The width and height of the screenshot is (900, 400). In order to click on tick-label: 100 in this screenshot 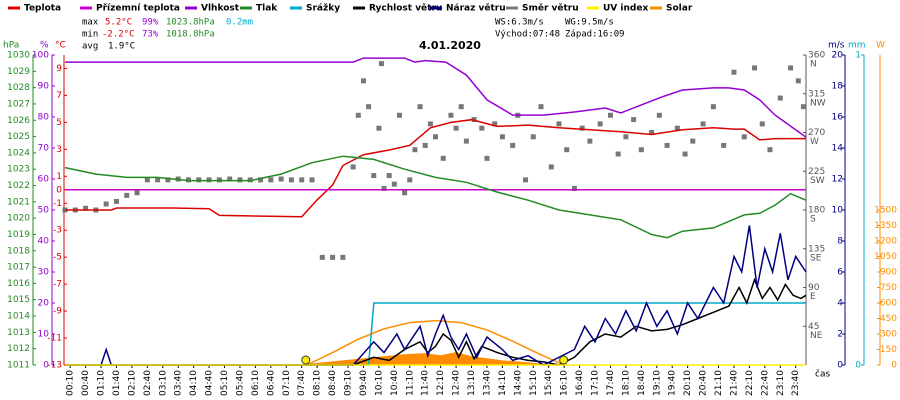, I will do `click(40, 56)`.